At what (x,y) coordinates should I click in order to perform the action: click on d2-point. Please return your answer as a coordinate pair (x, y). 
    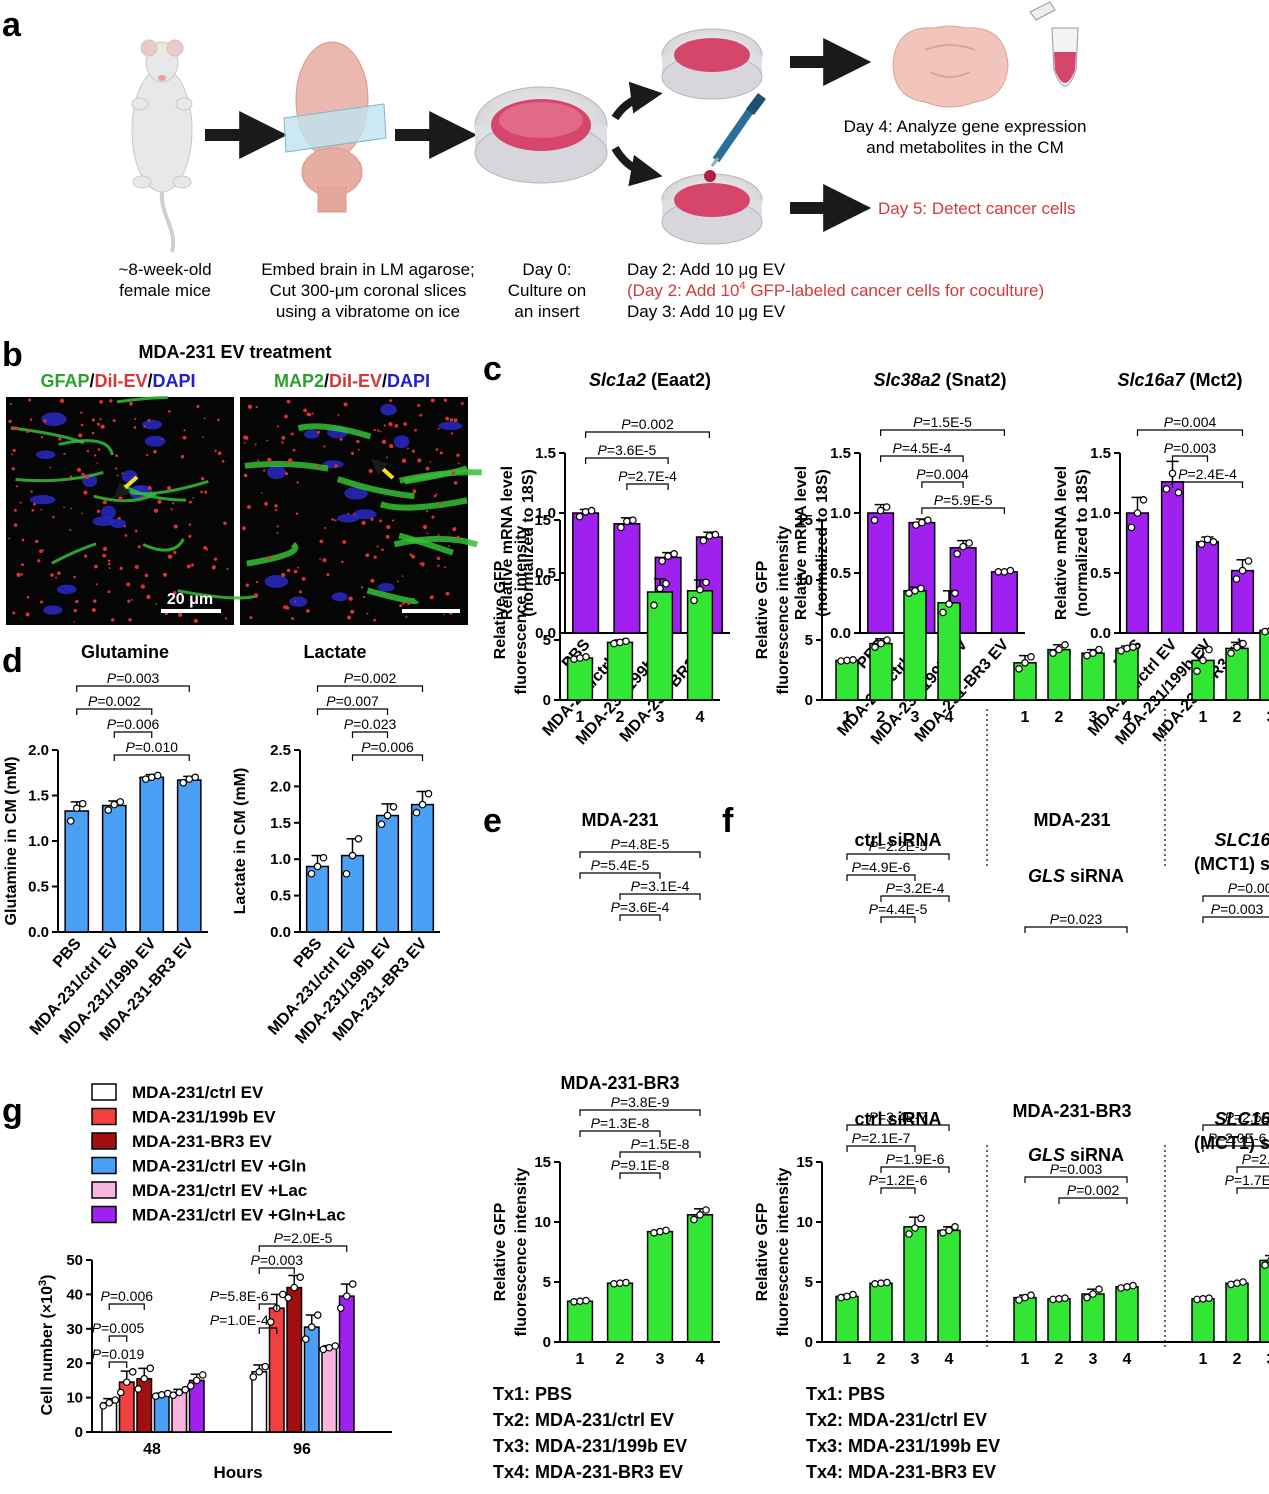
    Looking at the image, I should click on (358, 839).